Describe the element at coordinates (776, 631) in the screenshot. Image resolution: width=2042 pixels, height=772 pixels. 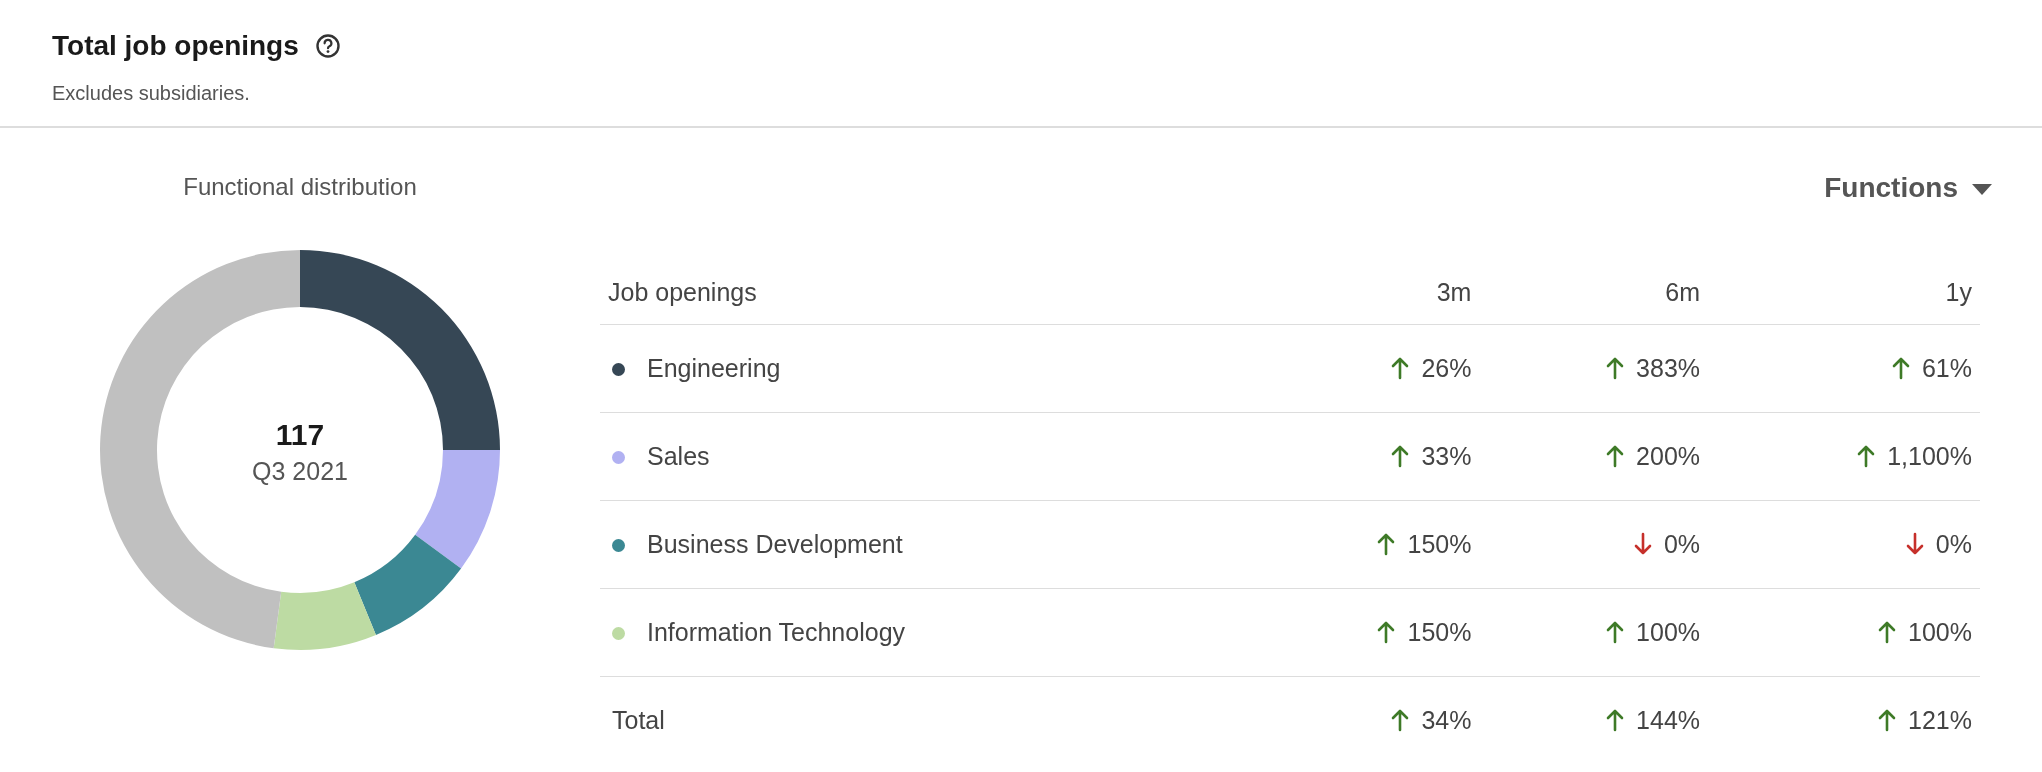
I see `category-label: Information Technology` at that location.